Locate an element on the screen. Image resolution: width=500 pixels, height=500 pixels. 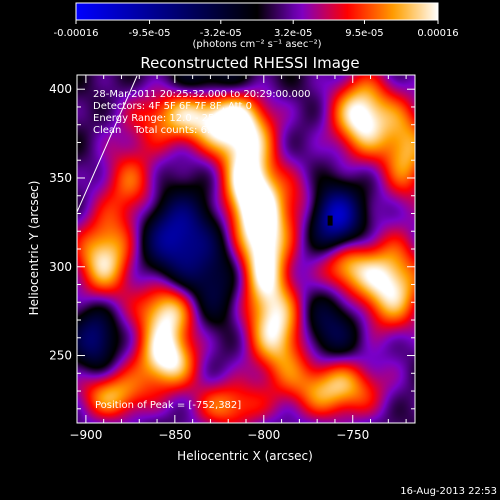
colorbar-tick-label: -9.5e-05 is located at coordinates (150, 33).